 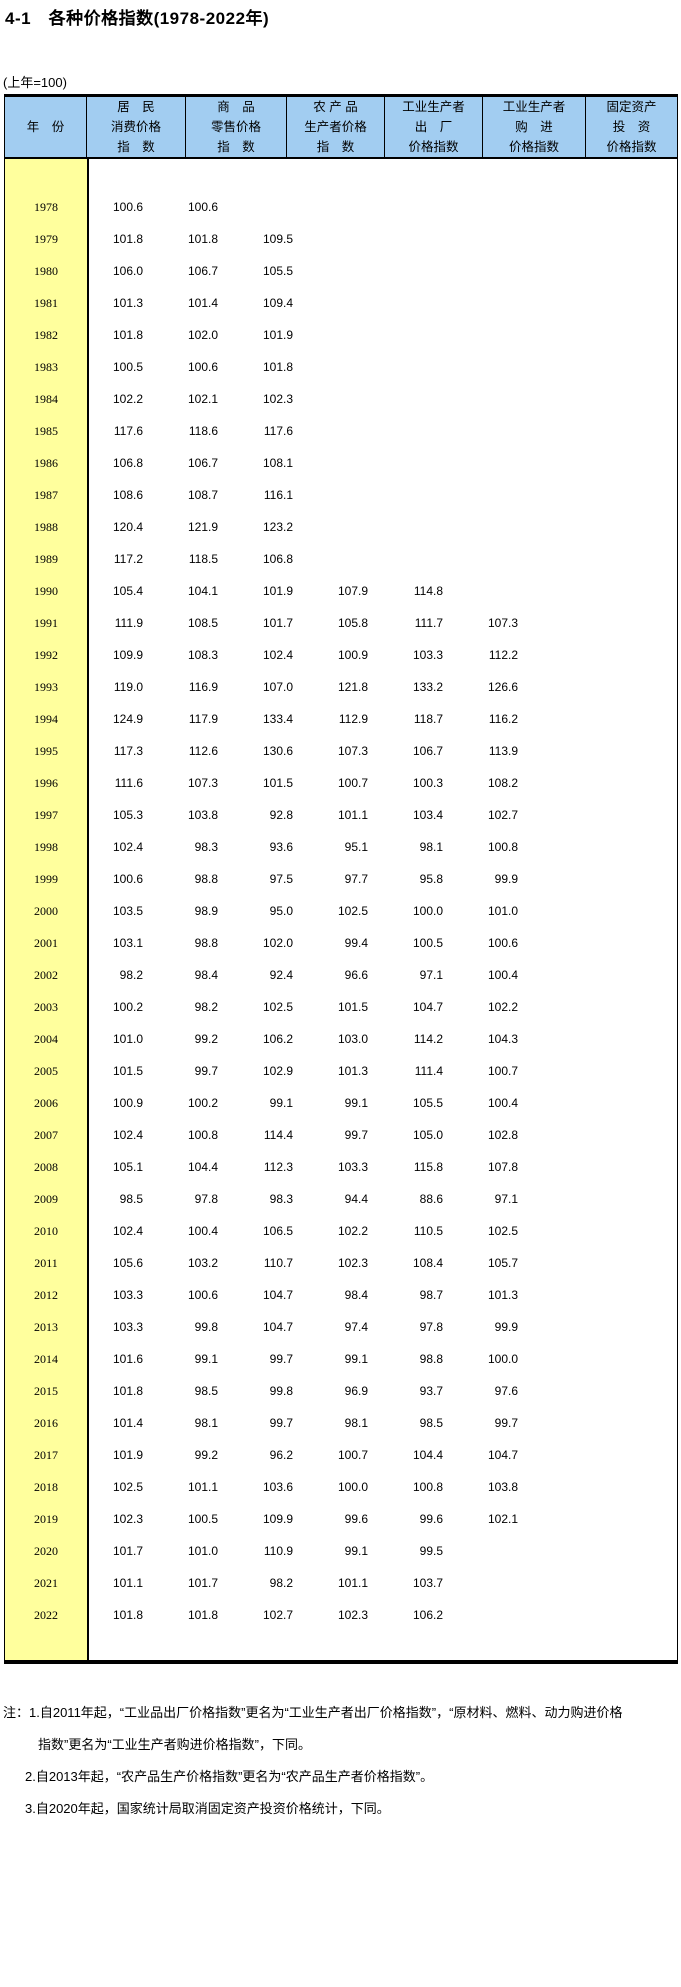 What do you see at coordinates (281, 1455) in the screenshot?
I see `value-cell: 96.2` at bounding box center [281, 1455].